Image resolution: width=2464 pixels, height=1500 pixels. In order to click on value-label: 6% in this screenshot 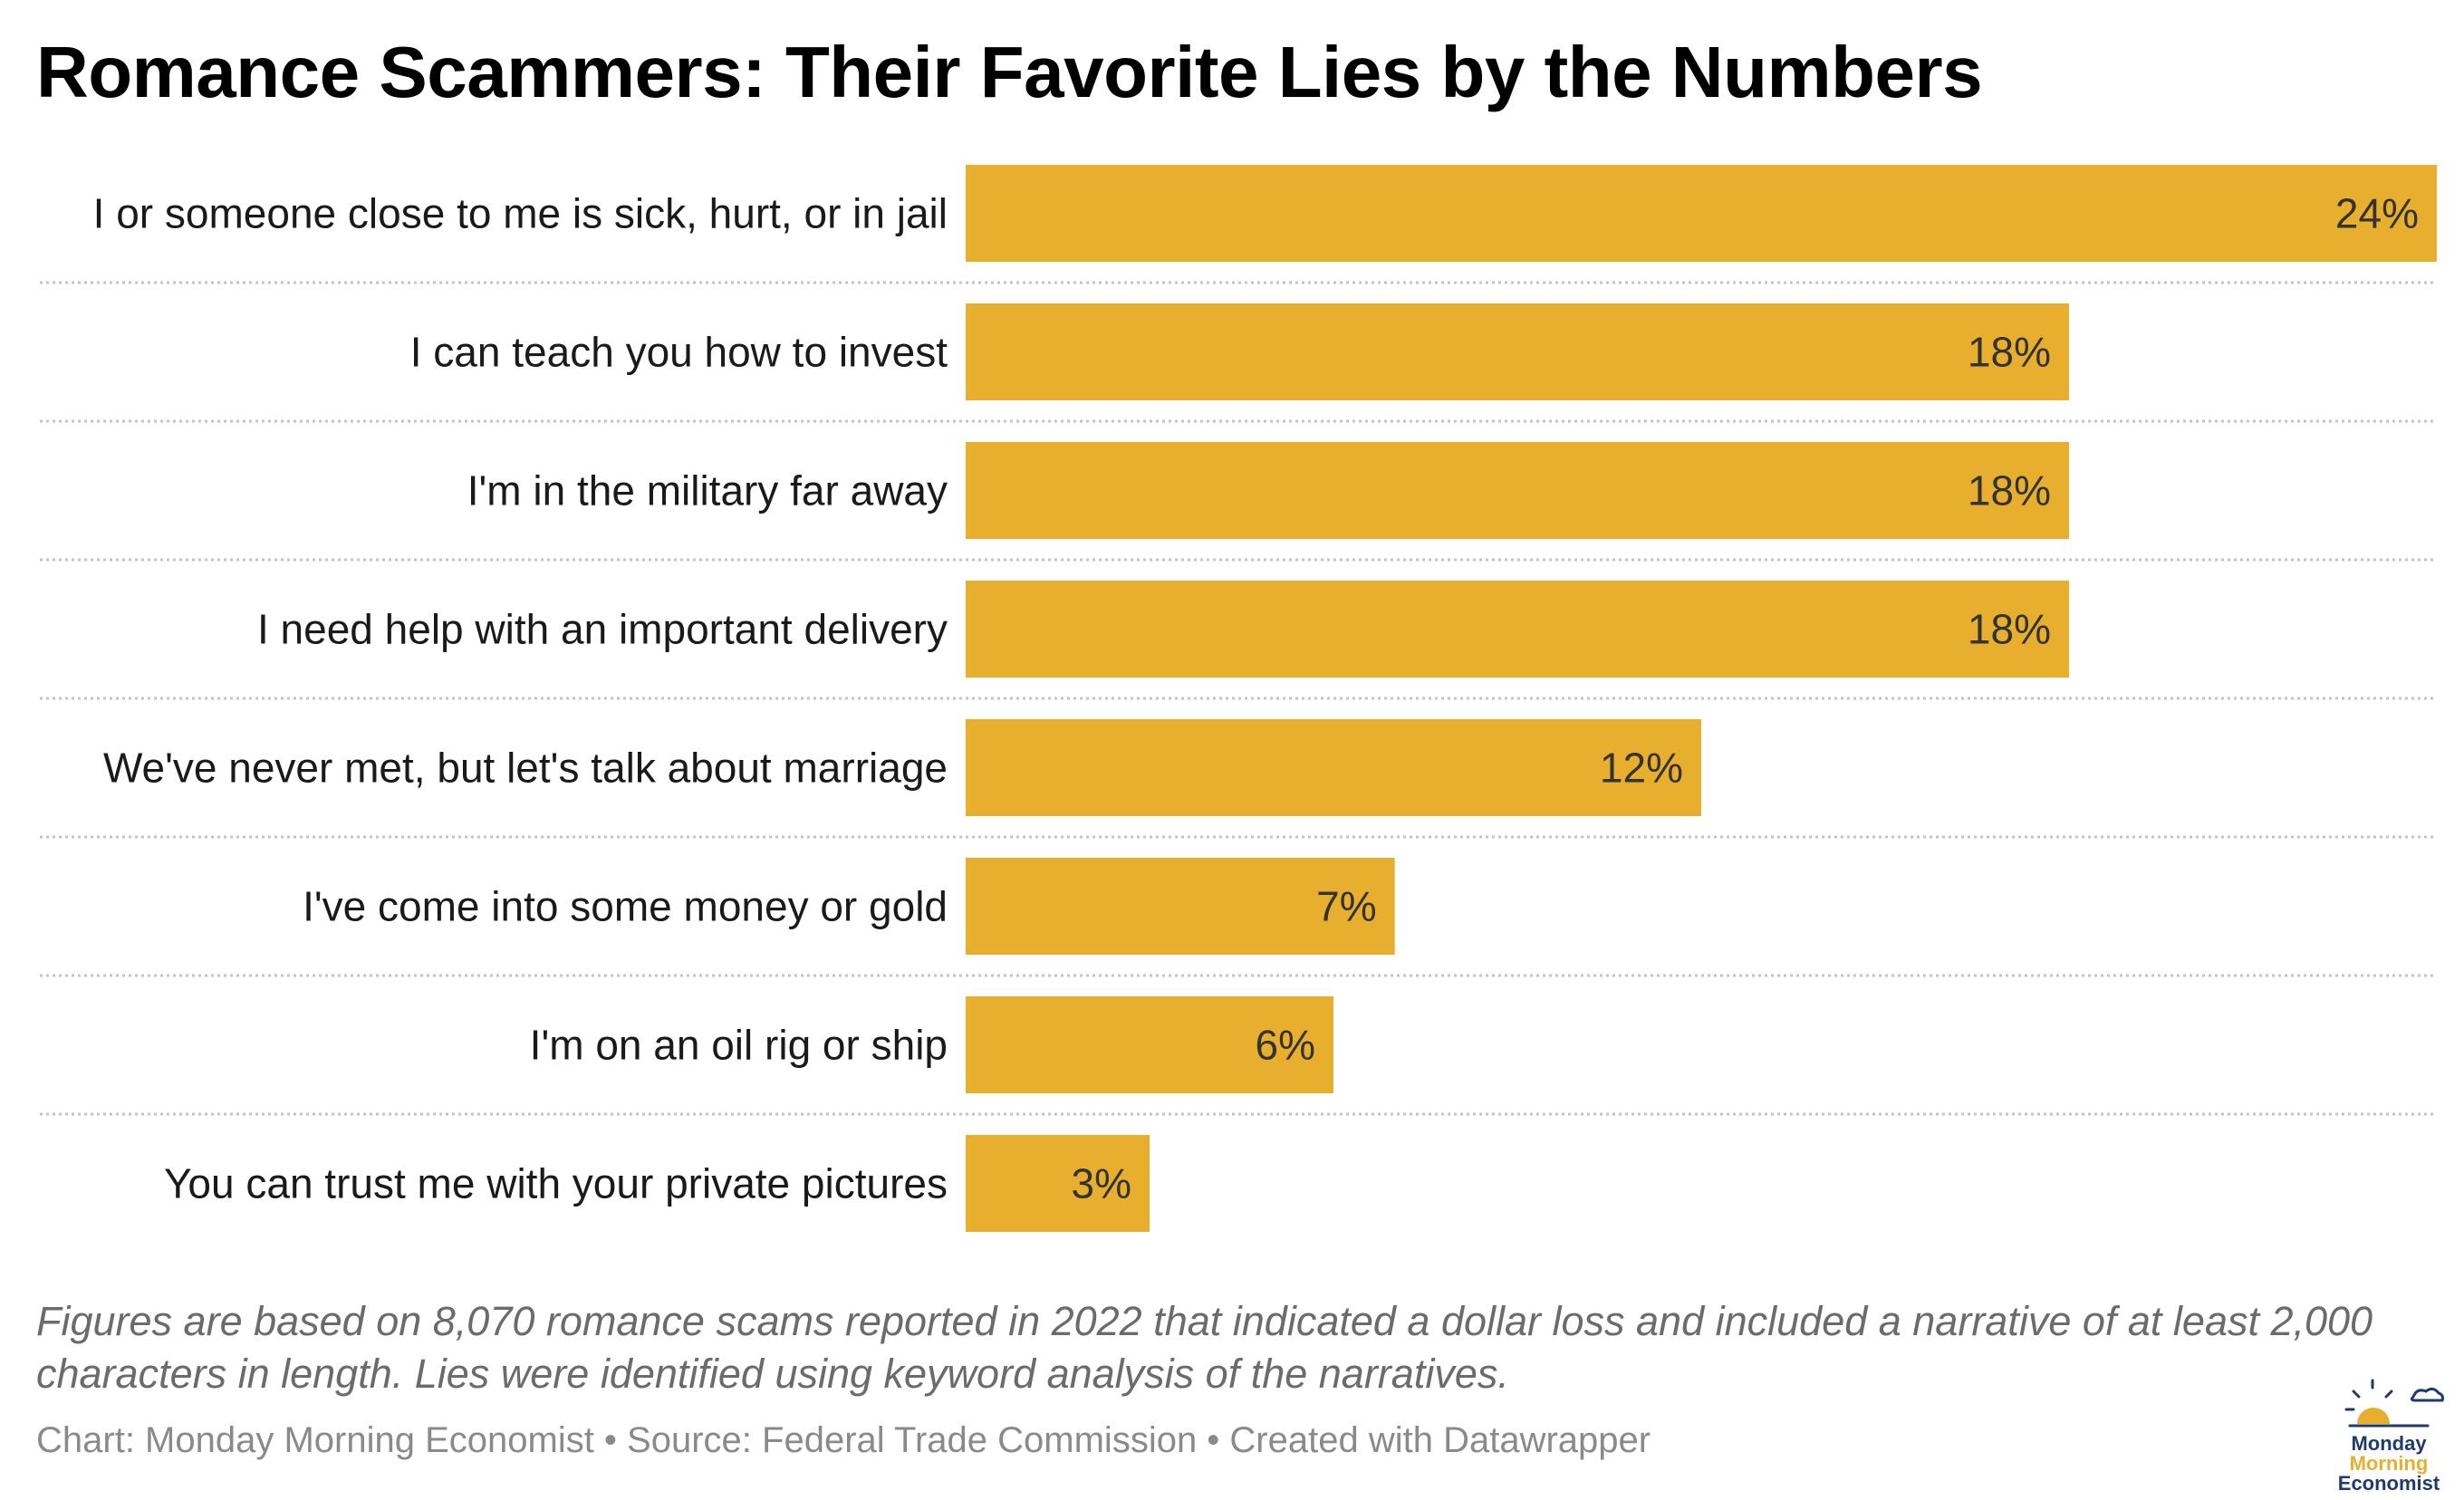, I will do `click(1286, 1046)`.